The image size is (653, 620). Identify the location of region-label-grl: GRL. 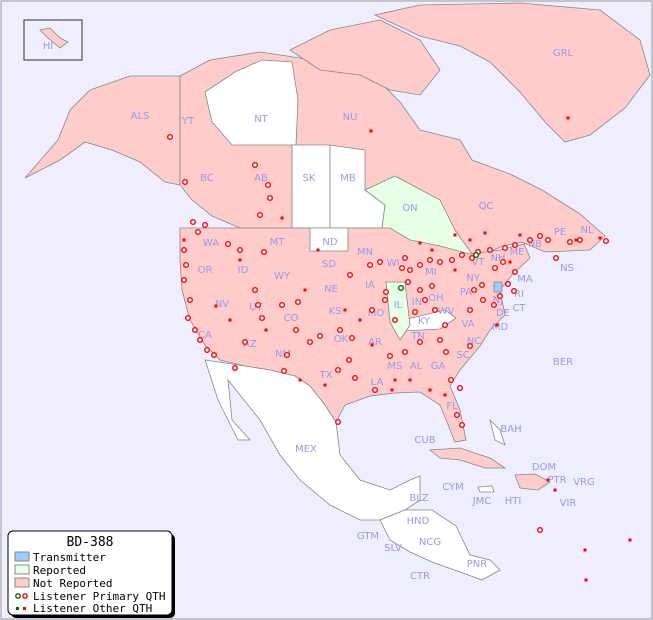
(563, 53).